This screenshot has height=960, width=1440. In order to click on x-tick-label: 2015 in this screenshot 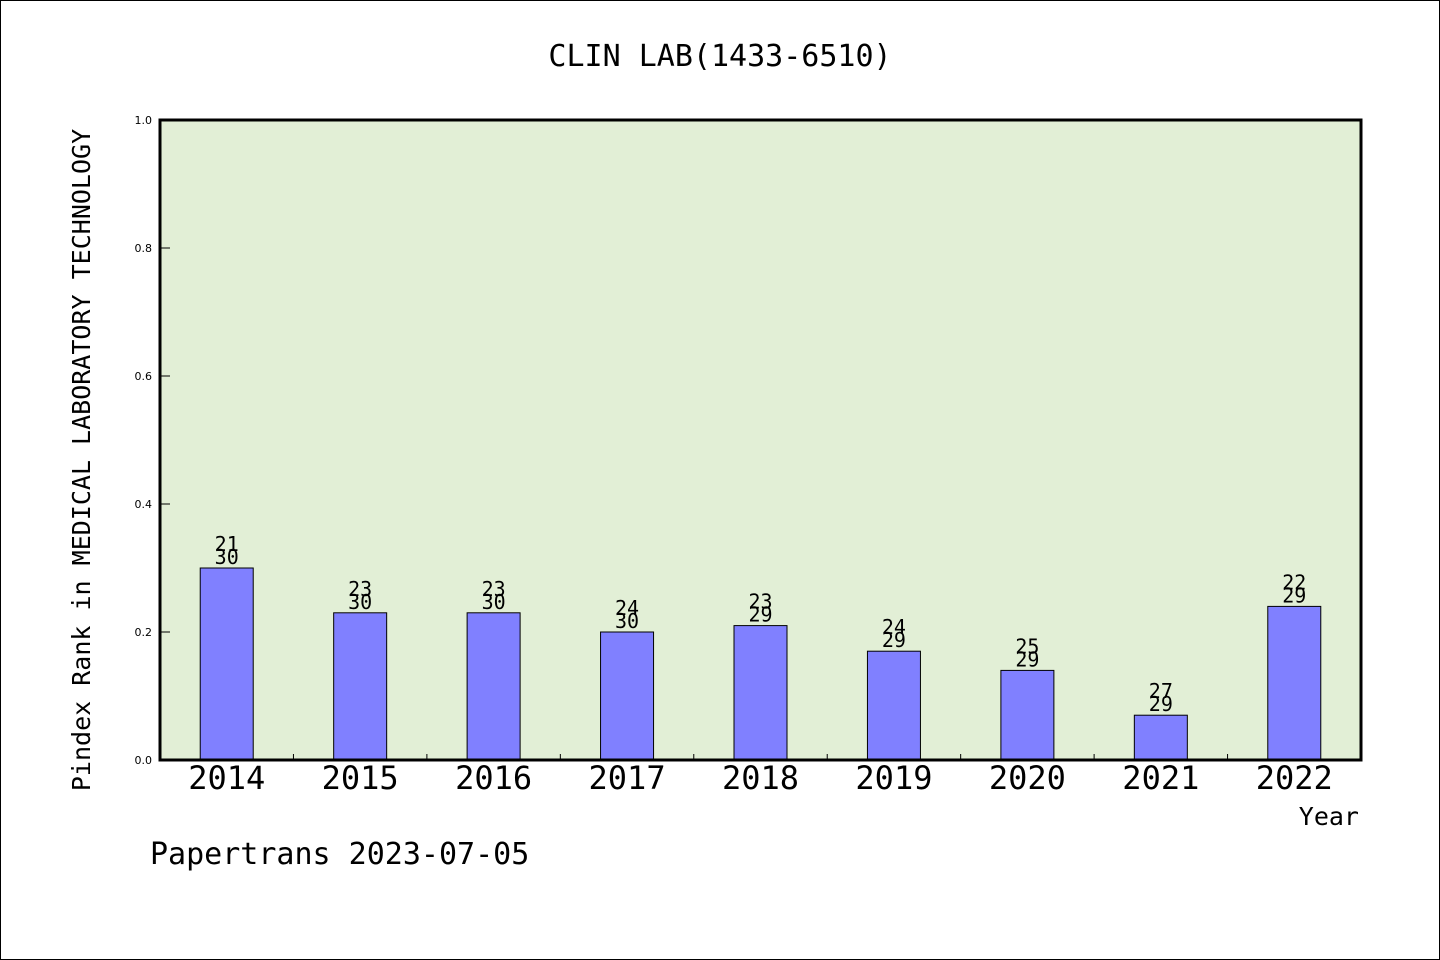, I will do `click(360, 778)`.